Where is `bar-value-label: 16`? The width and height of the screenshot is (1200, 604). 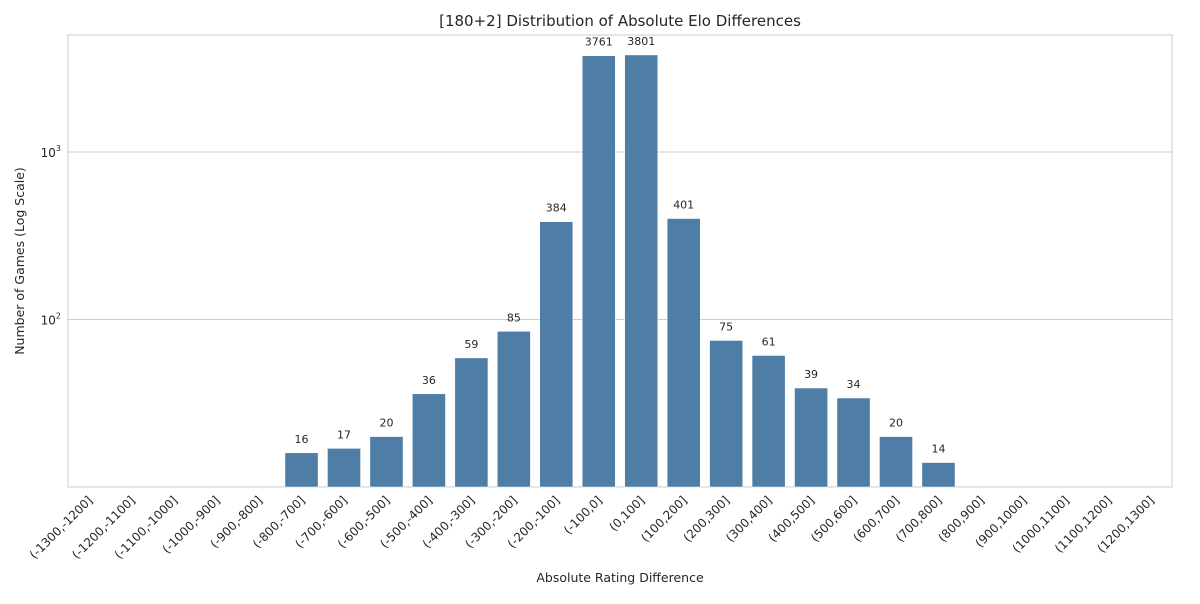
bar-value-label: 16 is located at coordinates (302, 439).